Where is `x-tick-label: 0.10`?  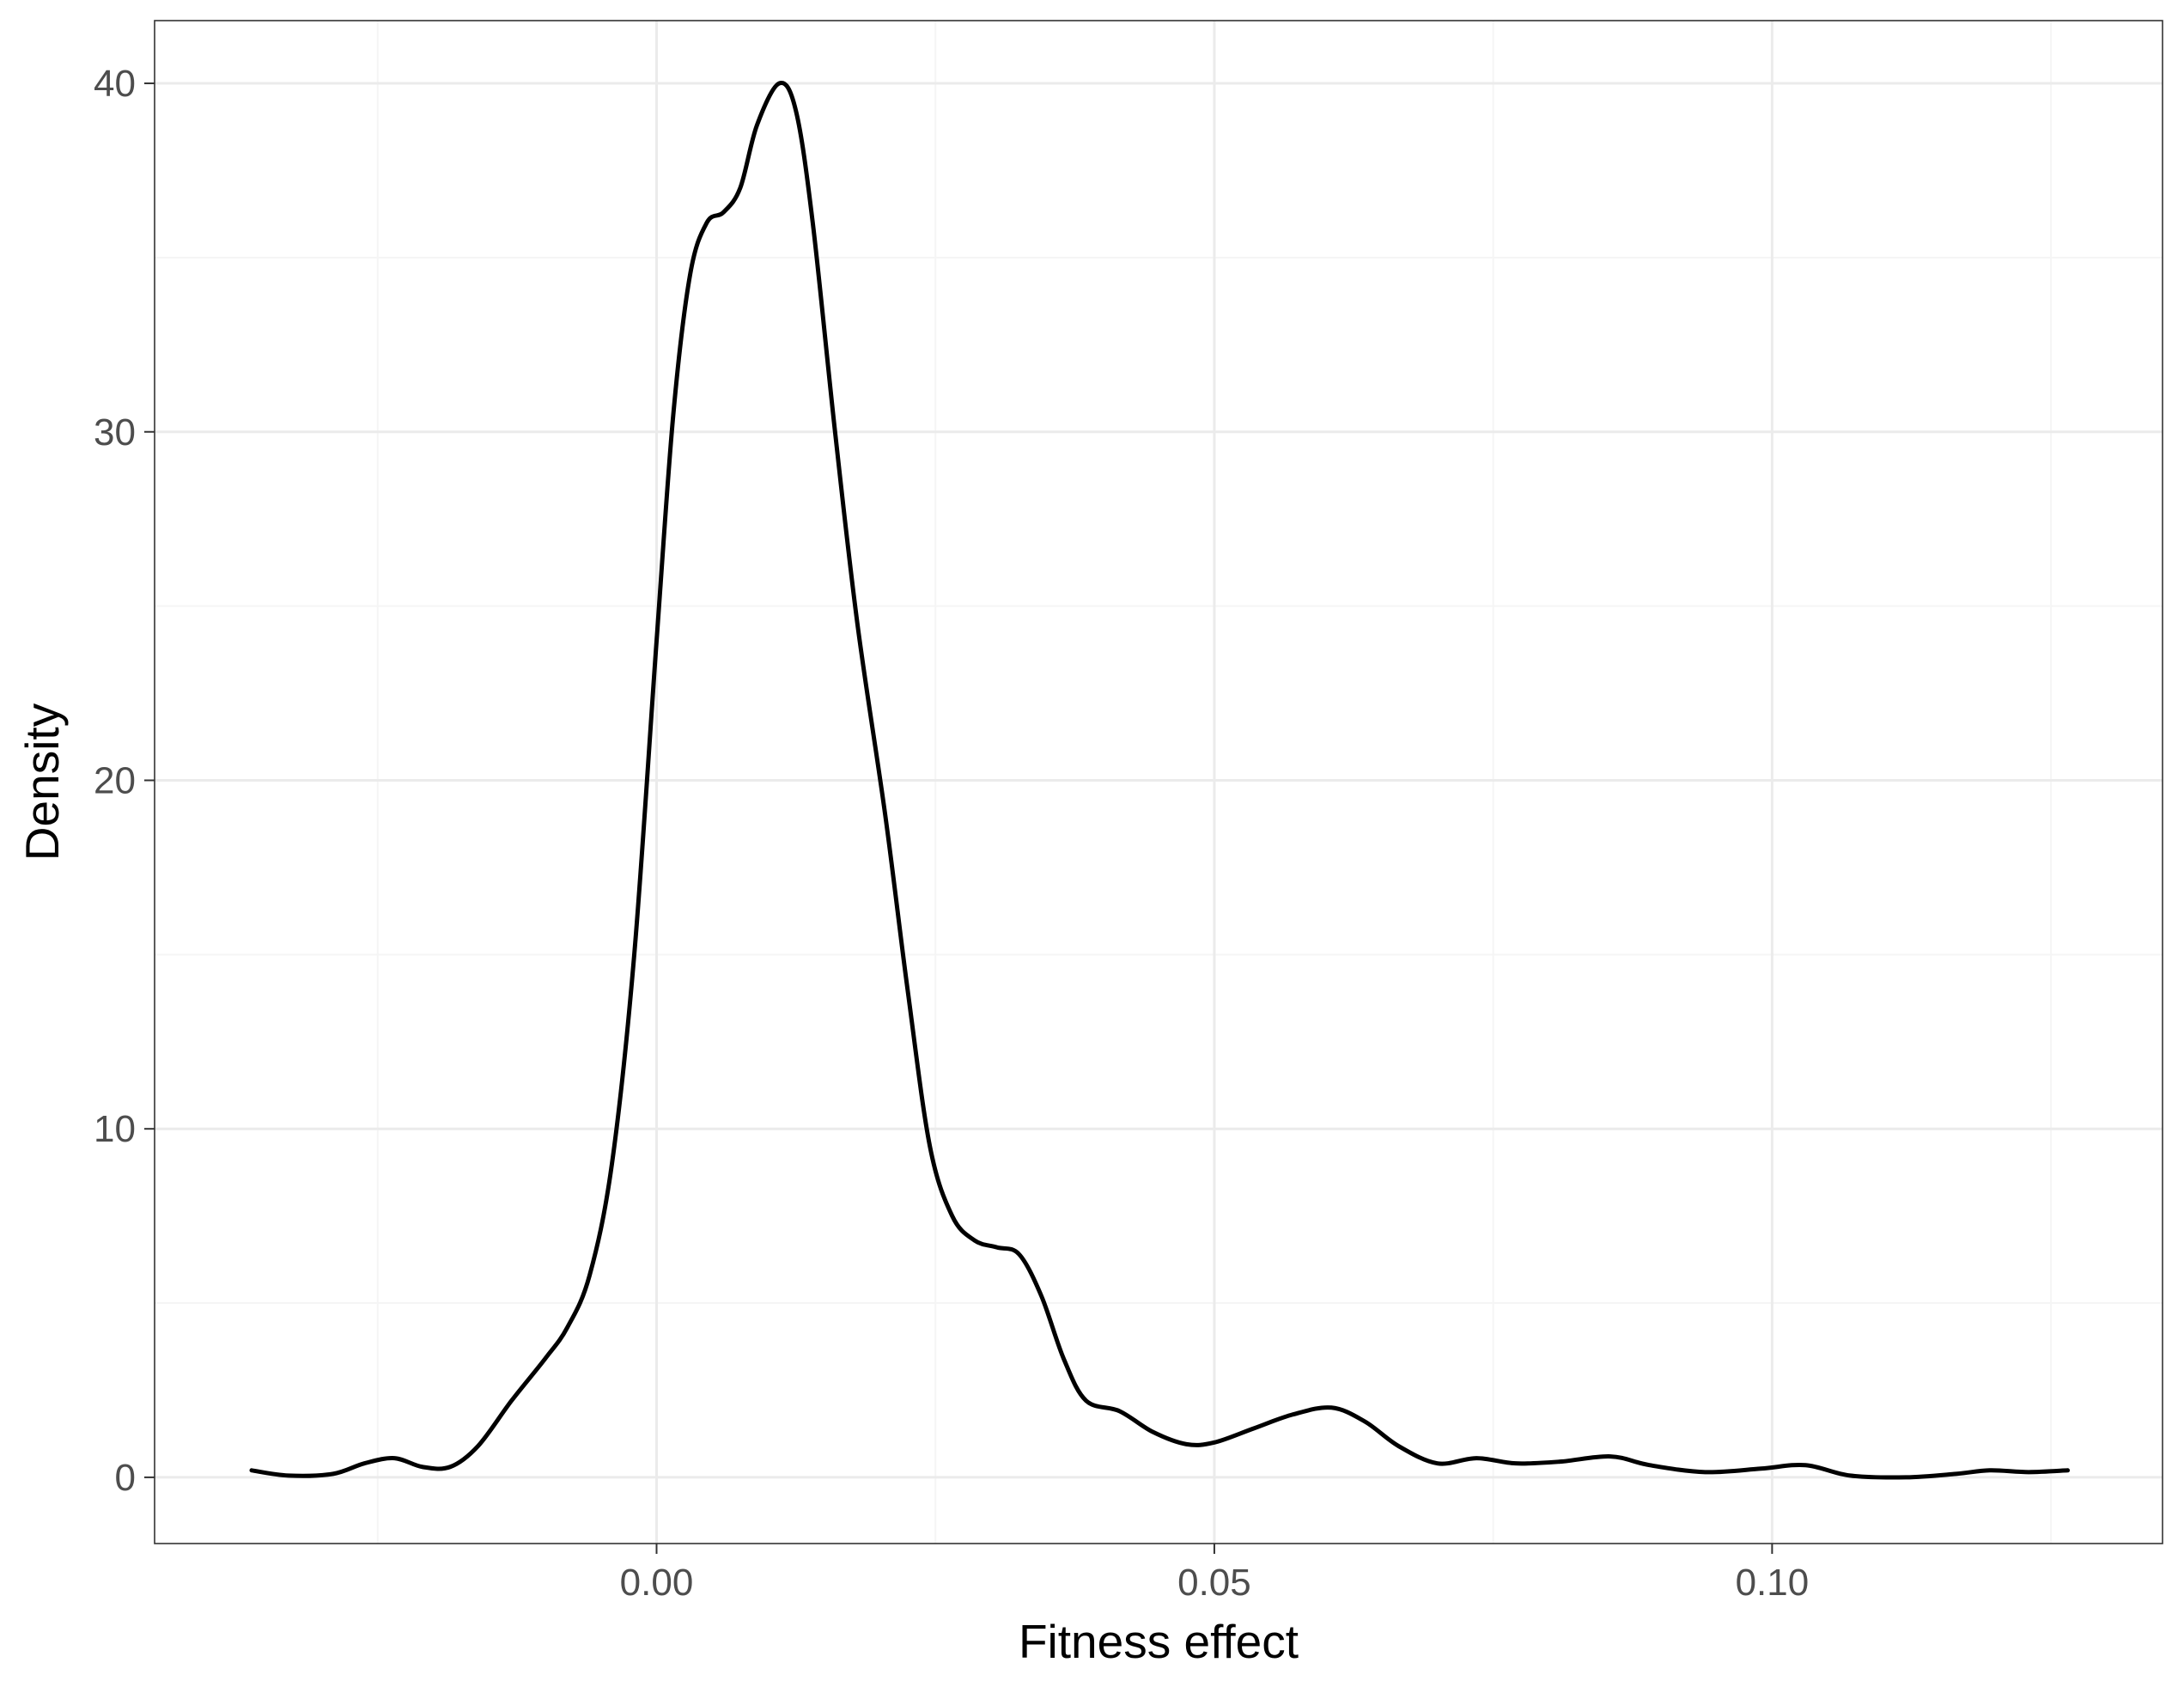 x-tick-label: 0.10 is located at coordinates (1773, 1583).